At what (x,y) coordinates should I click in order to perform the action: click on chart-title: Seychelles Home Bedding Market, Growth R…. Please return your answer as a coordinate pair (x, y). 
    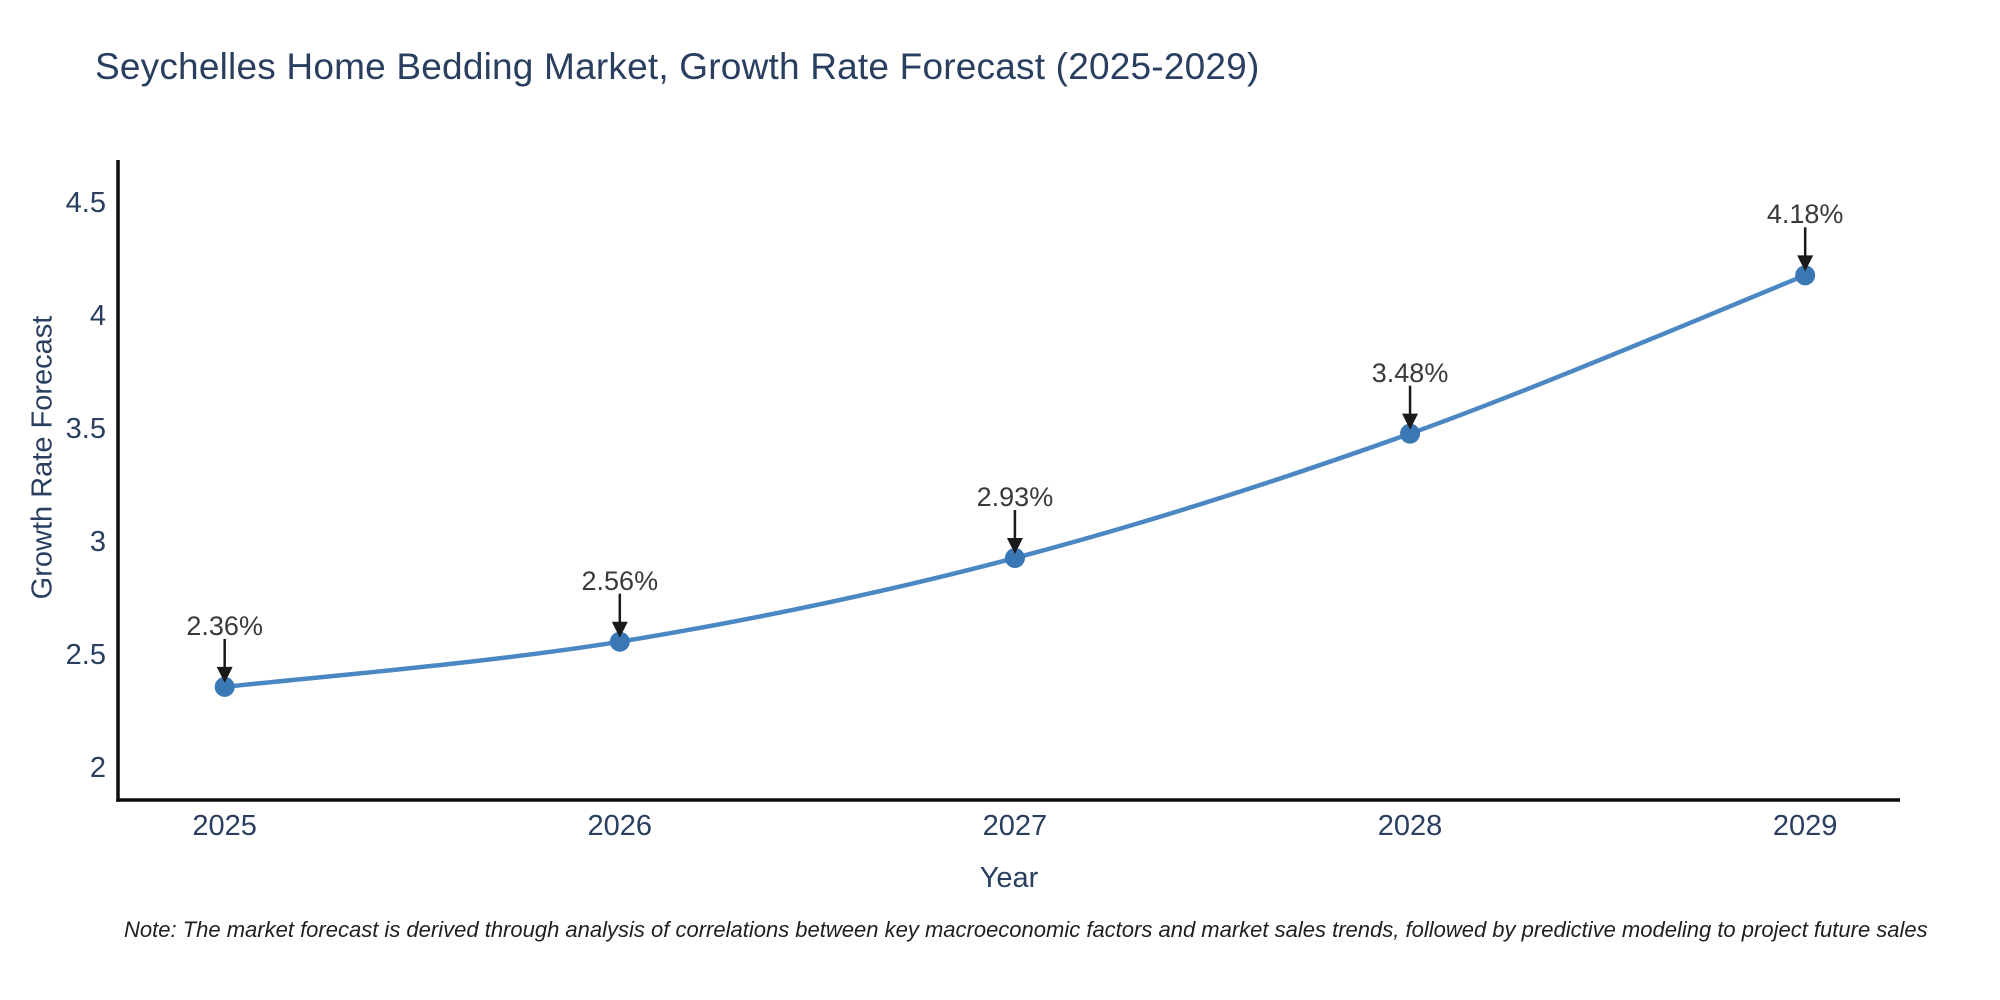
    Looking at the image, I should click on (677, 66).